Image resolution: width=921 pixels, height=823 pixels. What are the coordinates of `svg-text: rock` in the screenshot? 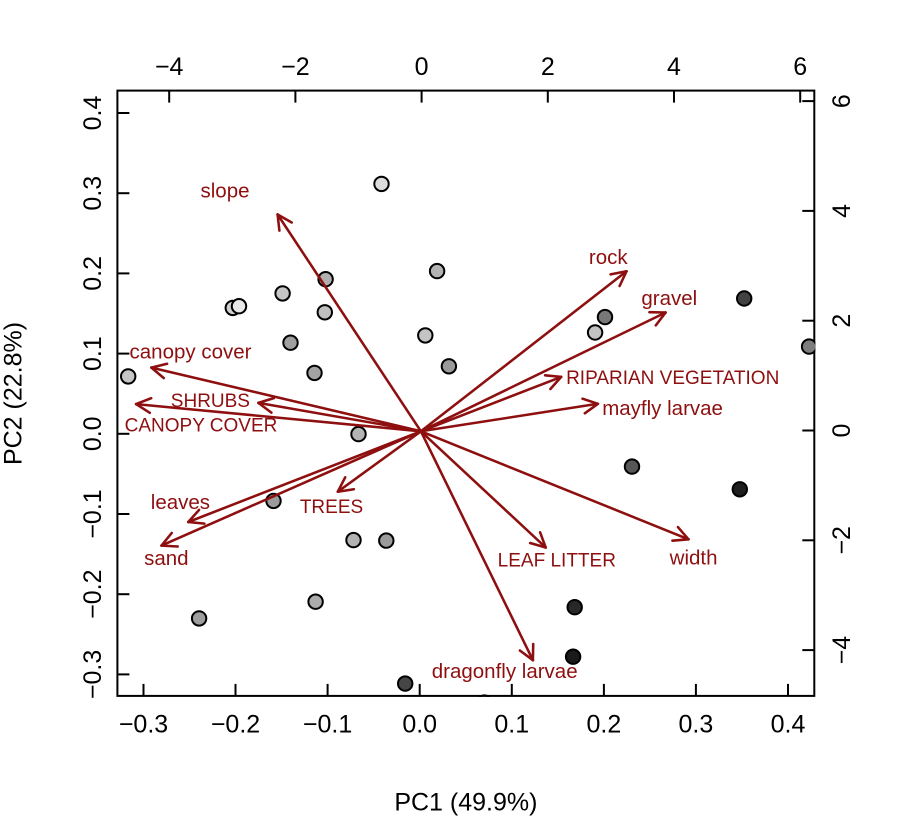 It's located at (608, 257).